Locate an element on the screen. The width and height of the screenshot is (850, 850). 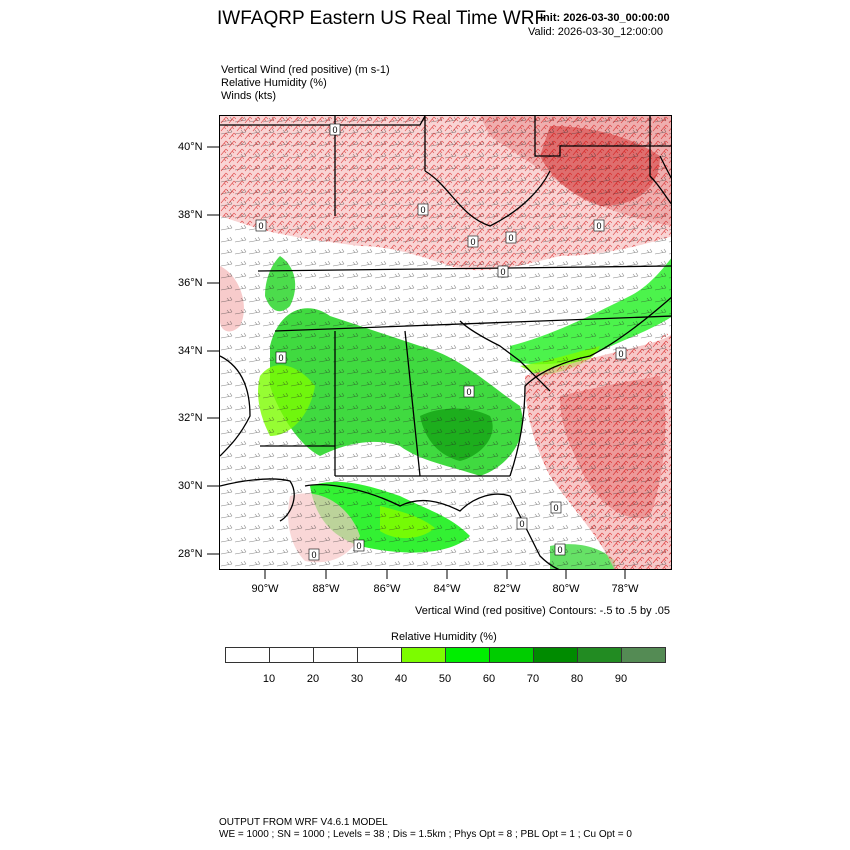
lon-label-88w: 88°W is located at coordinates (326, 589).